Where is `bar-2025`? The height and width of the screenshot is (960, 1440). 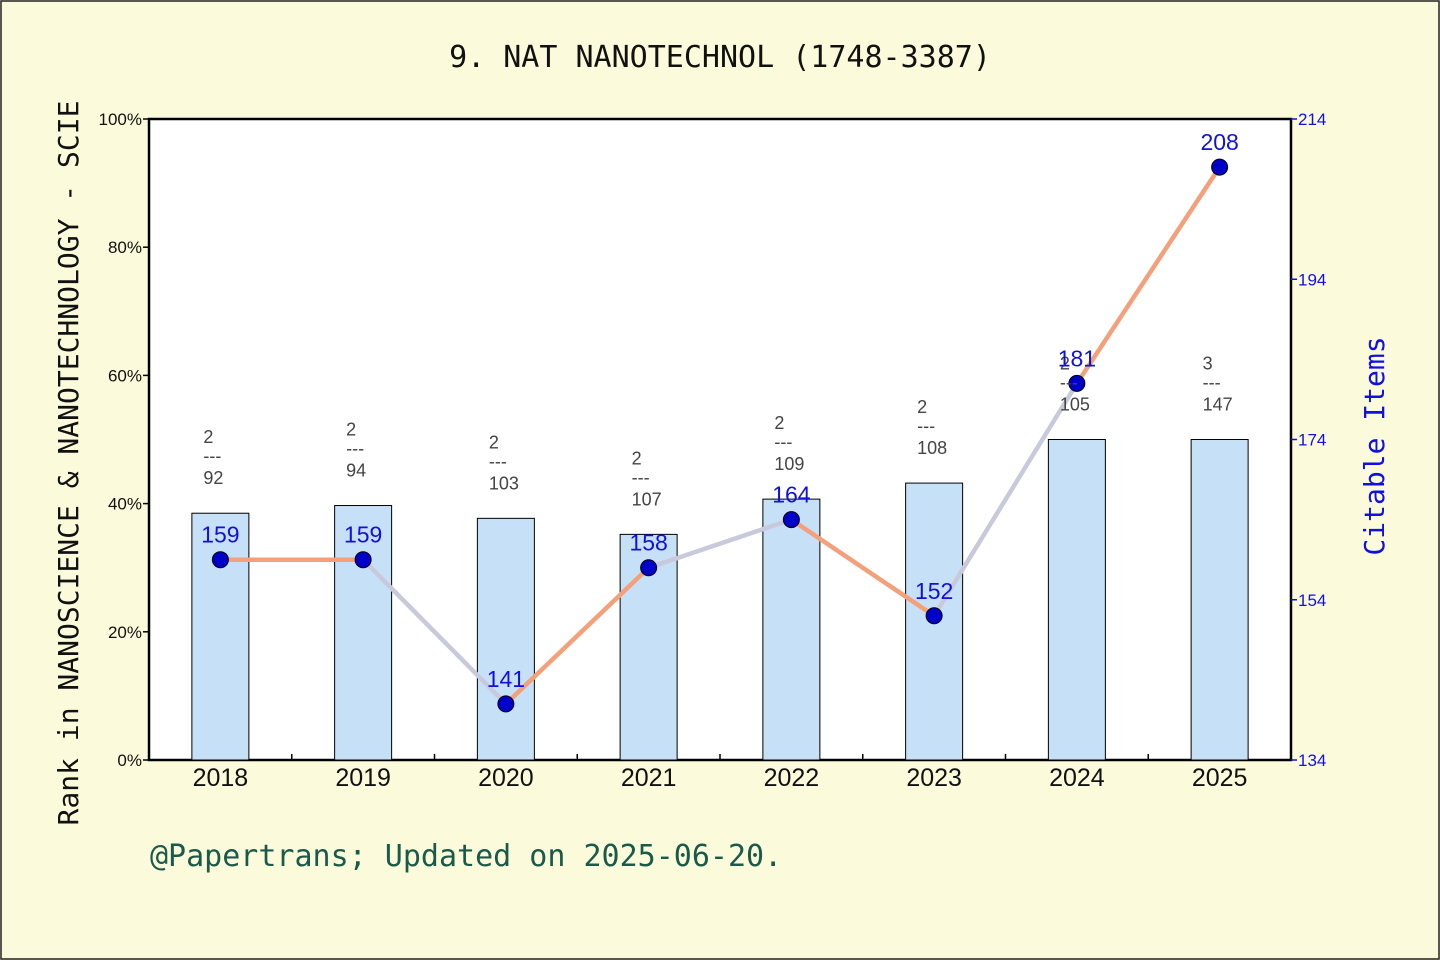 bar-2025 is located at coordinates (1219, 600).